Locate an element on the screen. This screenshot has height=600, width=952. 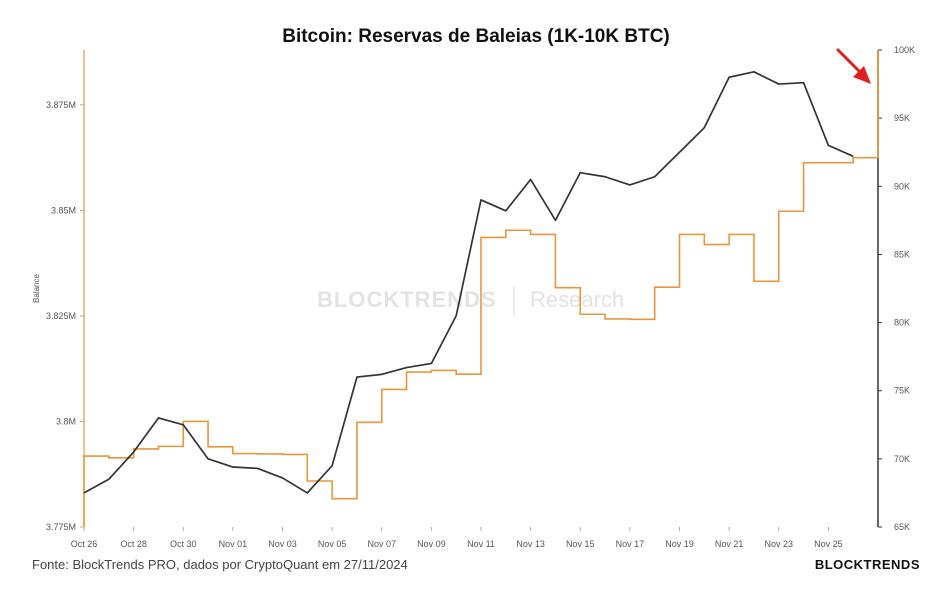
brand-logo: BLOCKTRENDS is located at coordinates (867, 564).